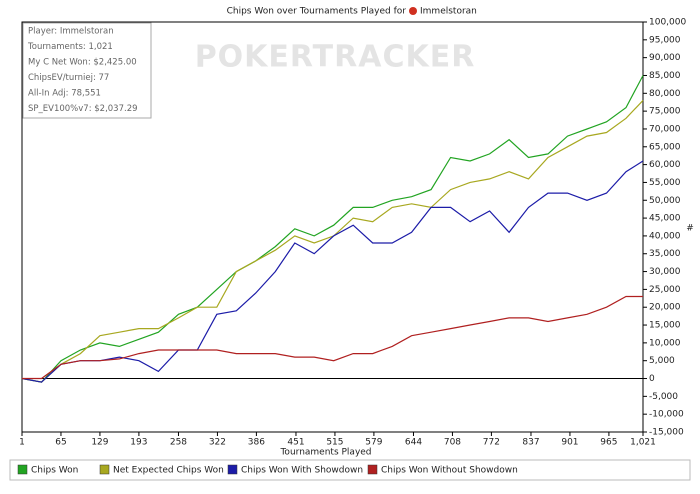  What do you see at coordinates (665, 58) in the screenshot?
I see `y-tick-label: 90,000` at bounding box center [665, 58].